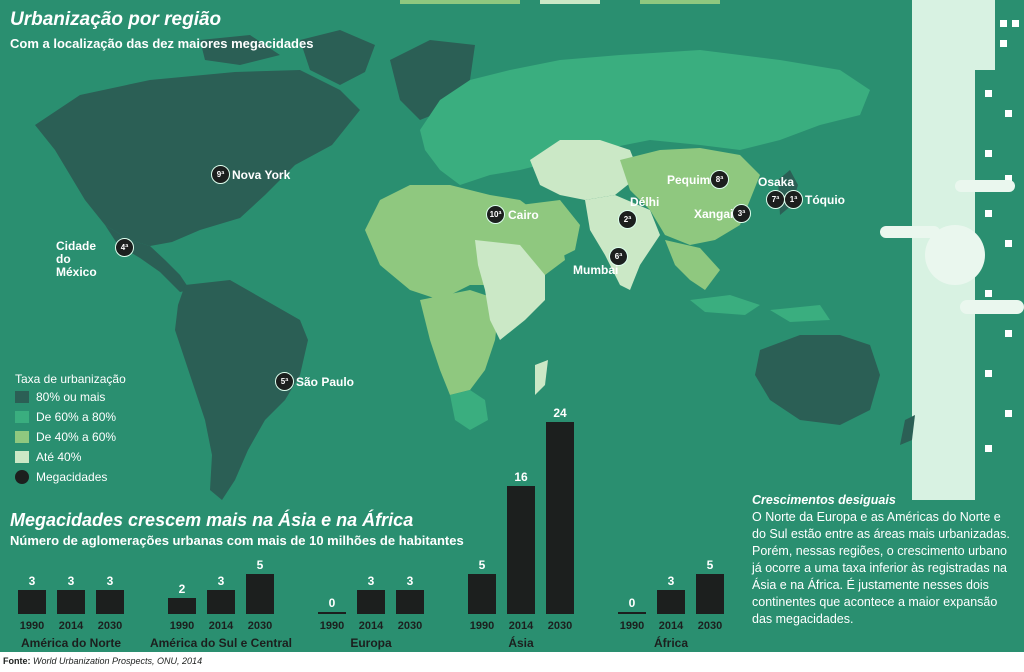 This screenshot has height=672, width=1024. I want to click on group-label: América do Sul e Central, so click(221, 643).